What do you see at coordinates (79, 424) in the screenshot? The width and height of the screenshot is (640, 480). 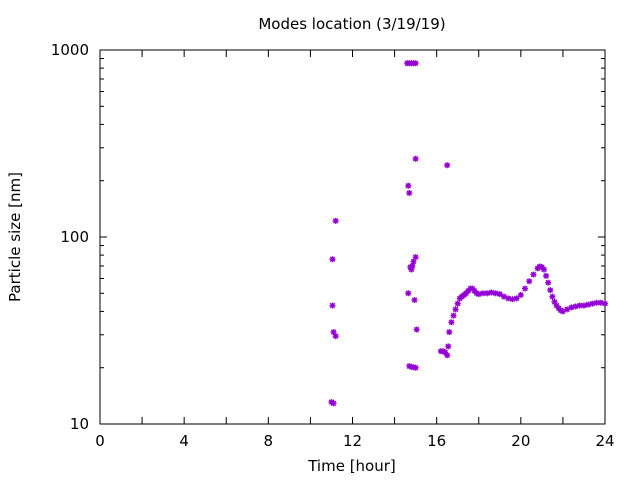 I see `y-tick-label: 10` at bounding box center [79, 424].